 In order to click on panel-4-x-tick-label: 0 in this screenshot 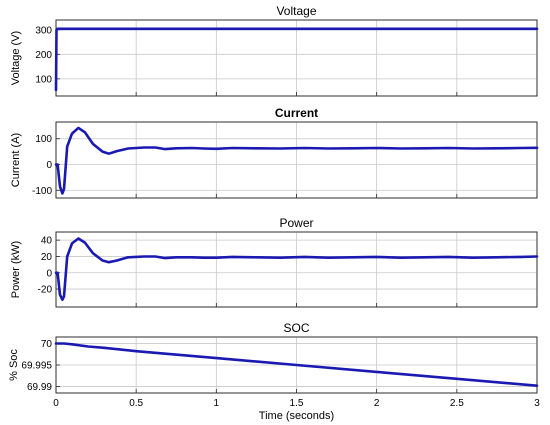, I will do `click(56, 403)`.